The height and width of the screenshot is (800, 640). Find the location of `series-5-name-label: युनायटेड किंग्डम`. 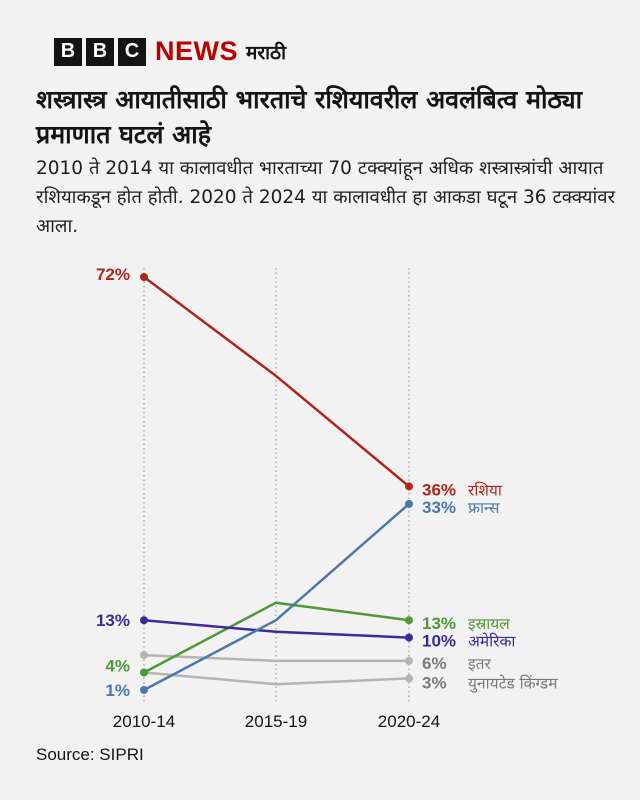

series-5-name-label: युनायटेड किंग्डम is located at coordinates (513, 683).